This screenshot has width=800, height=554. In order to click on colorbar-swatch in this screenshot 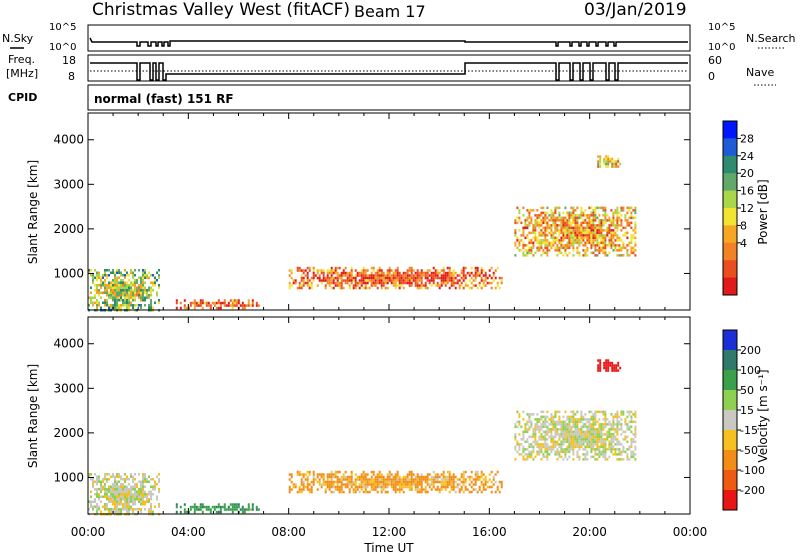, I will do `click(730, 440)`.